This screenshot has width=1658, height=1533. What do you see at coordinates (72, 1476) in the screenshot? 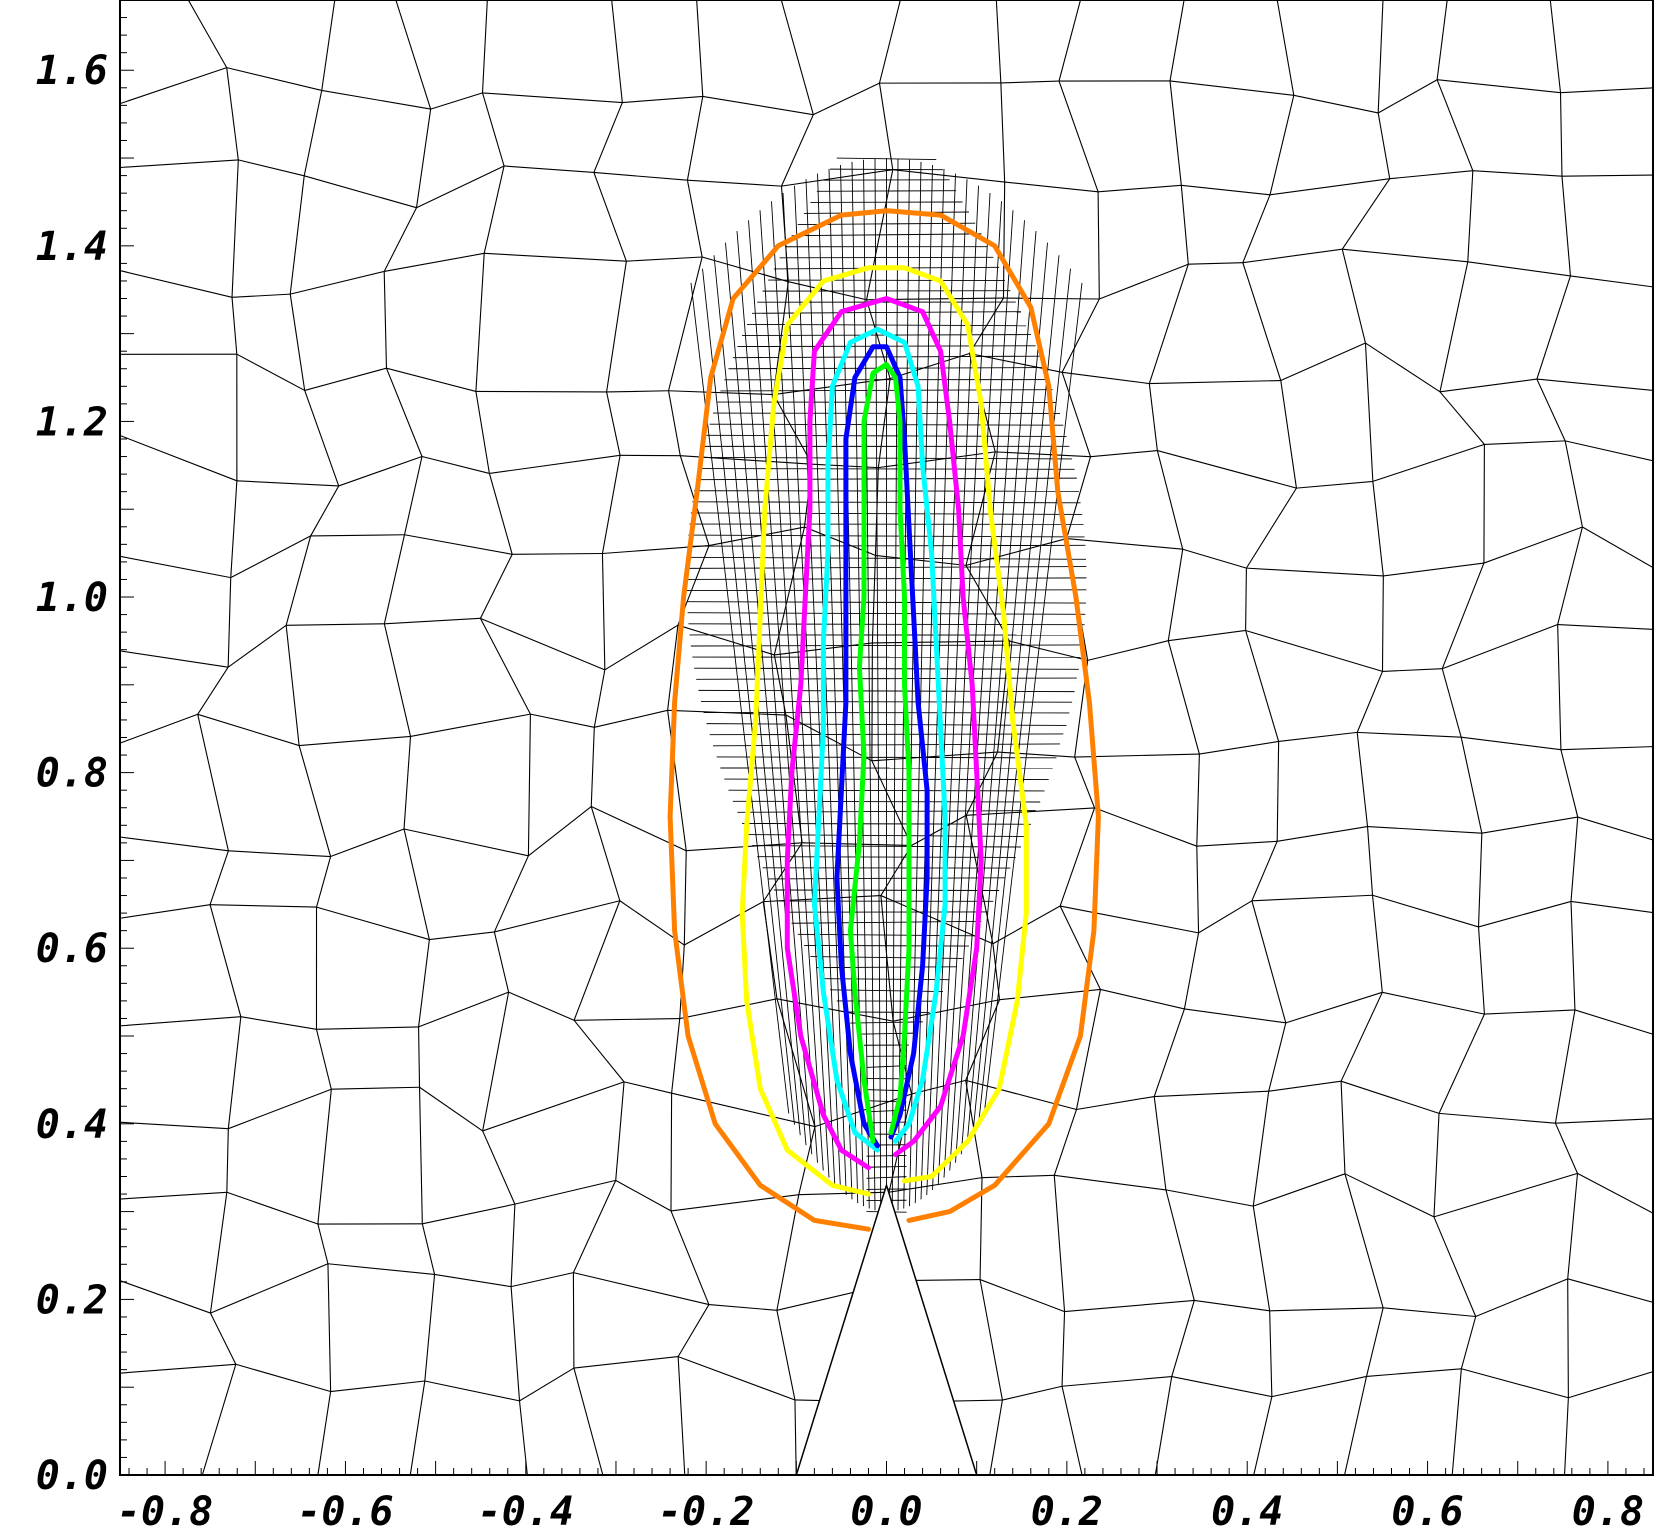
I see `y-tick-label: 0.0` at bounding box center [72, 1476].